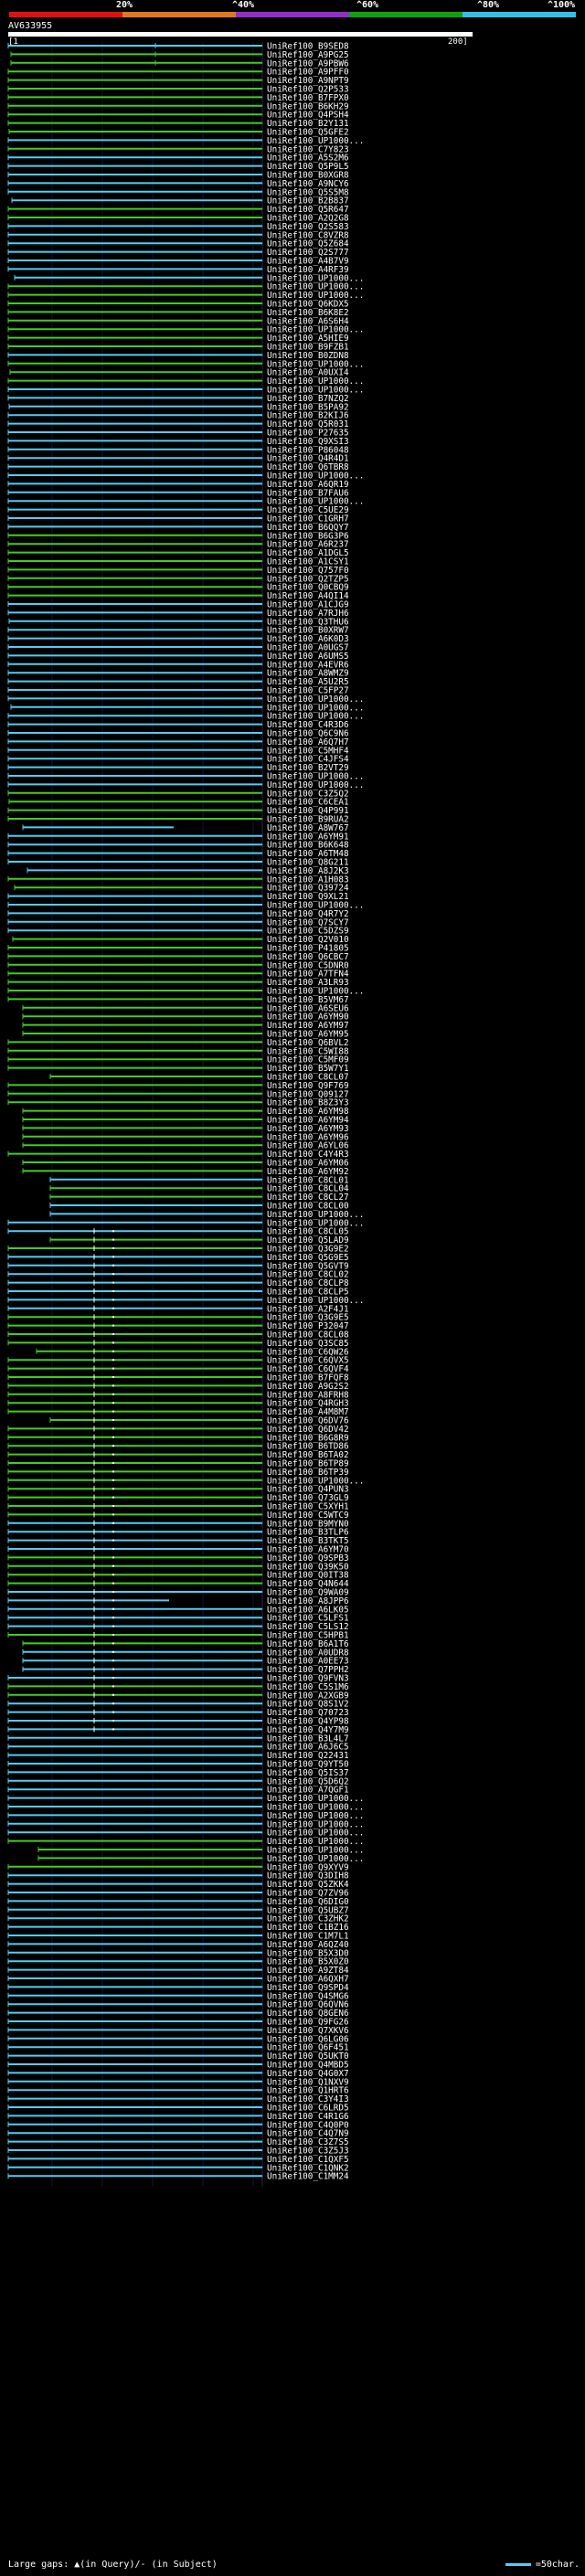 The width and height of the screenshot is (585, 2576). I want to click on hit-label: UniRef100_C6QW26, so click(308, 1352).